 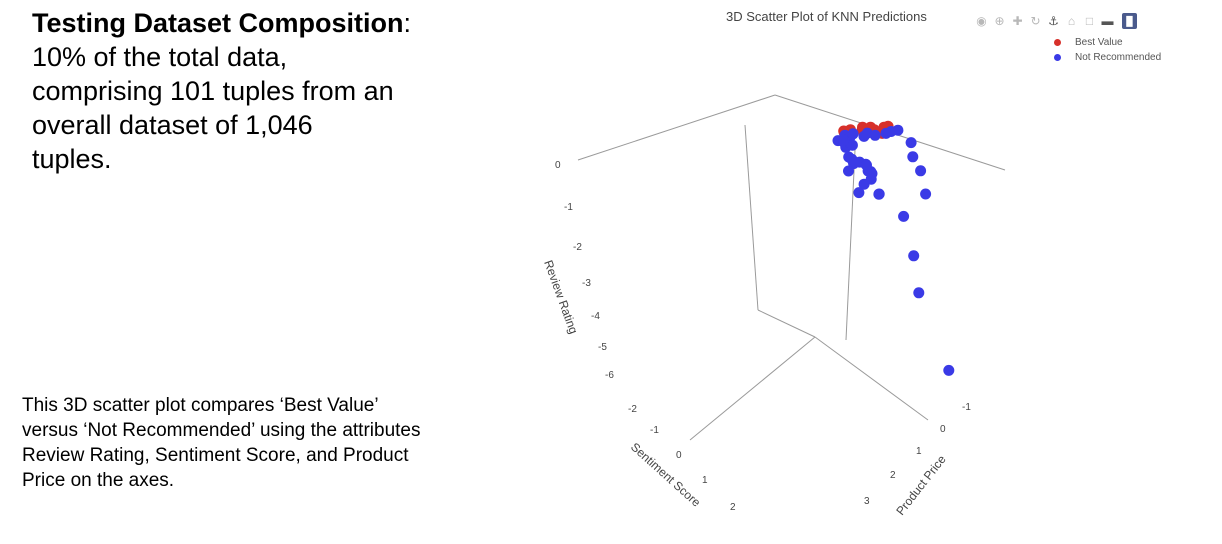 I want to click on product-price-ticks: -1 0 1 2 3 Product Price, so click(x=917, y=460).